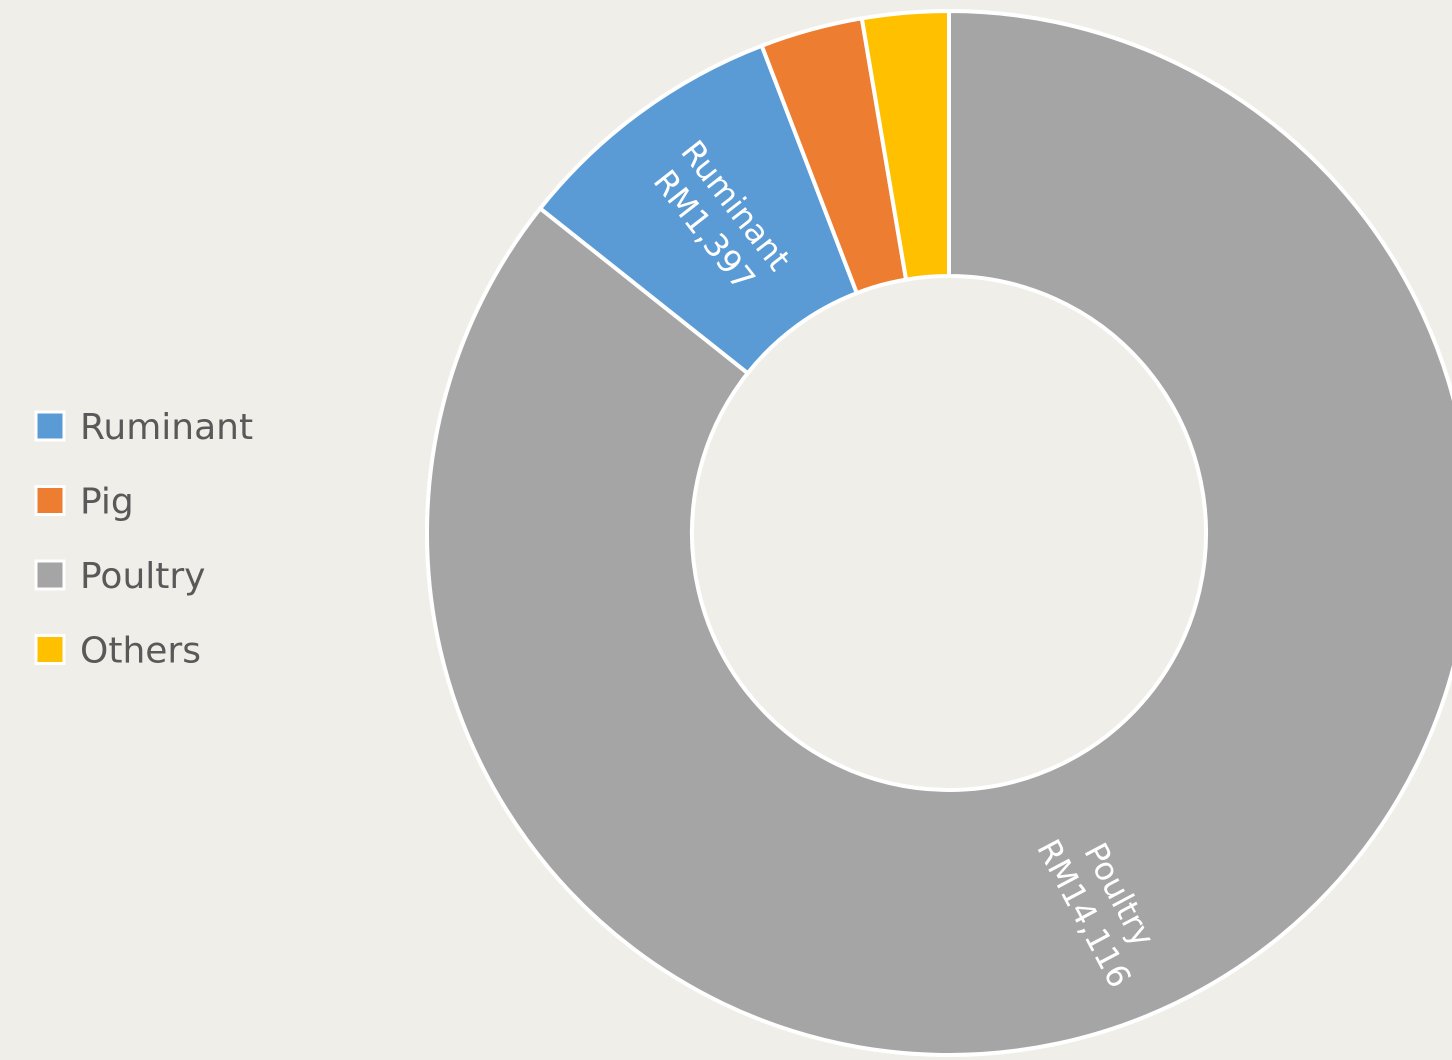 The width and height of the screenshot is (1452, 1060). What do you see at coordinates (905, 145) in the screenshot?
I see `donut-slice` at bounding box center [905, 145].